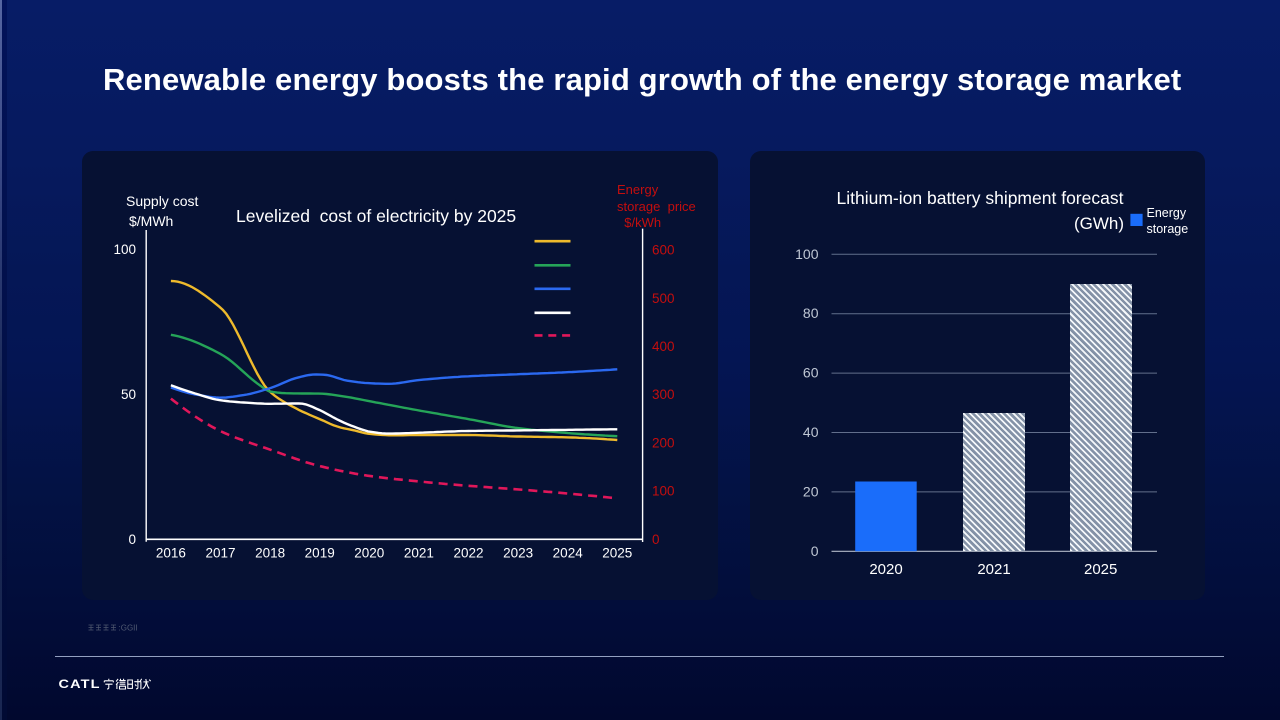 Image resolution: width=1280 pixels, height=720 pixels. I want to click on svg-text: 80, so click(811, 313).